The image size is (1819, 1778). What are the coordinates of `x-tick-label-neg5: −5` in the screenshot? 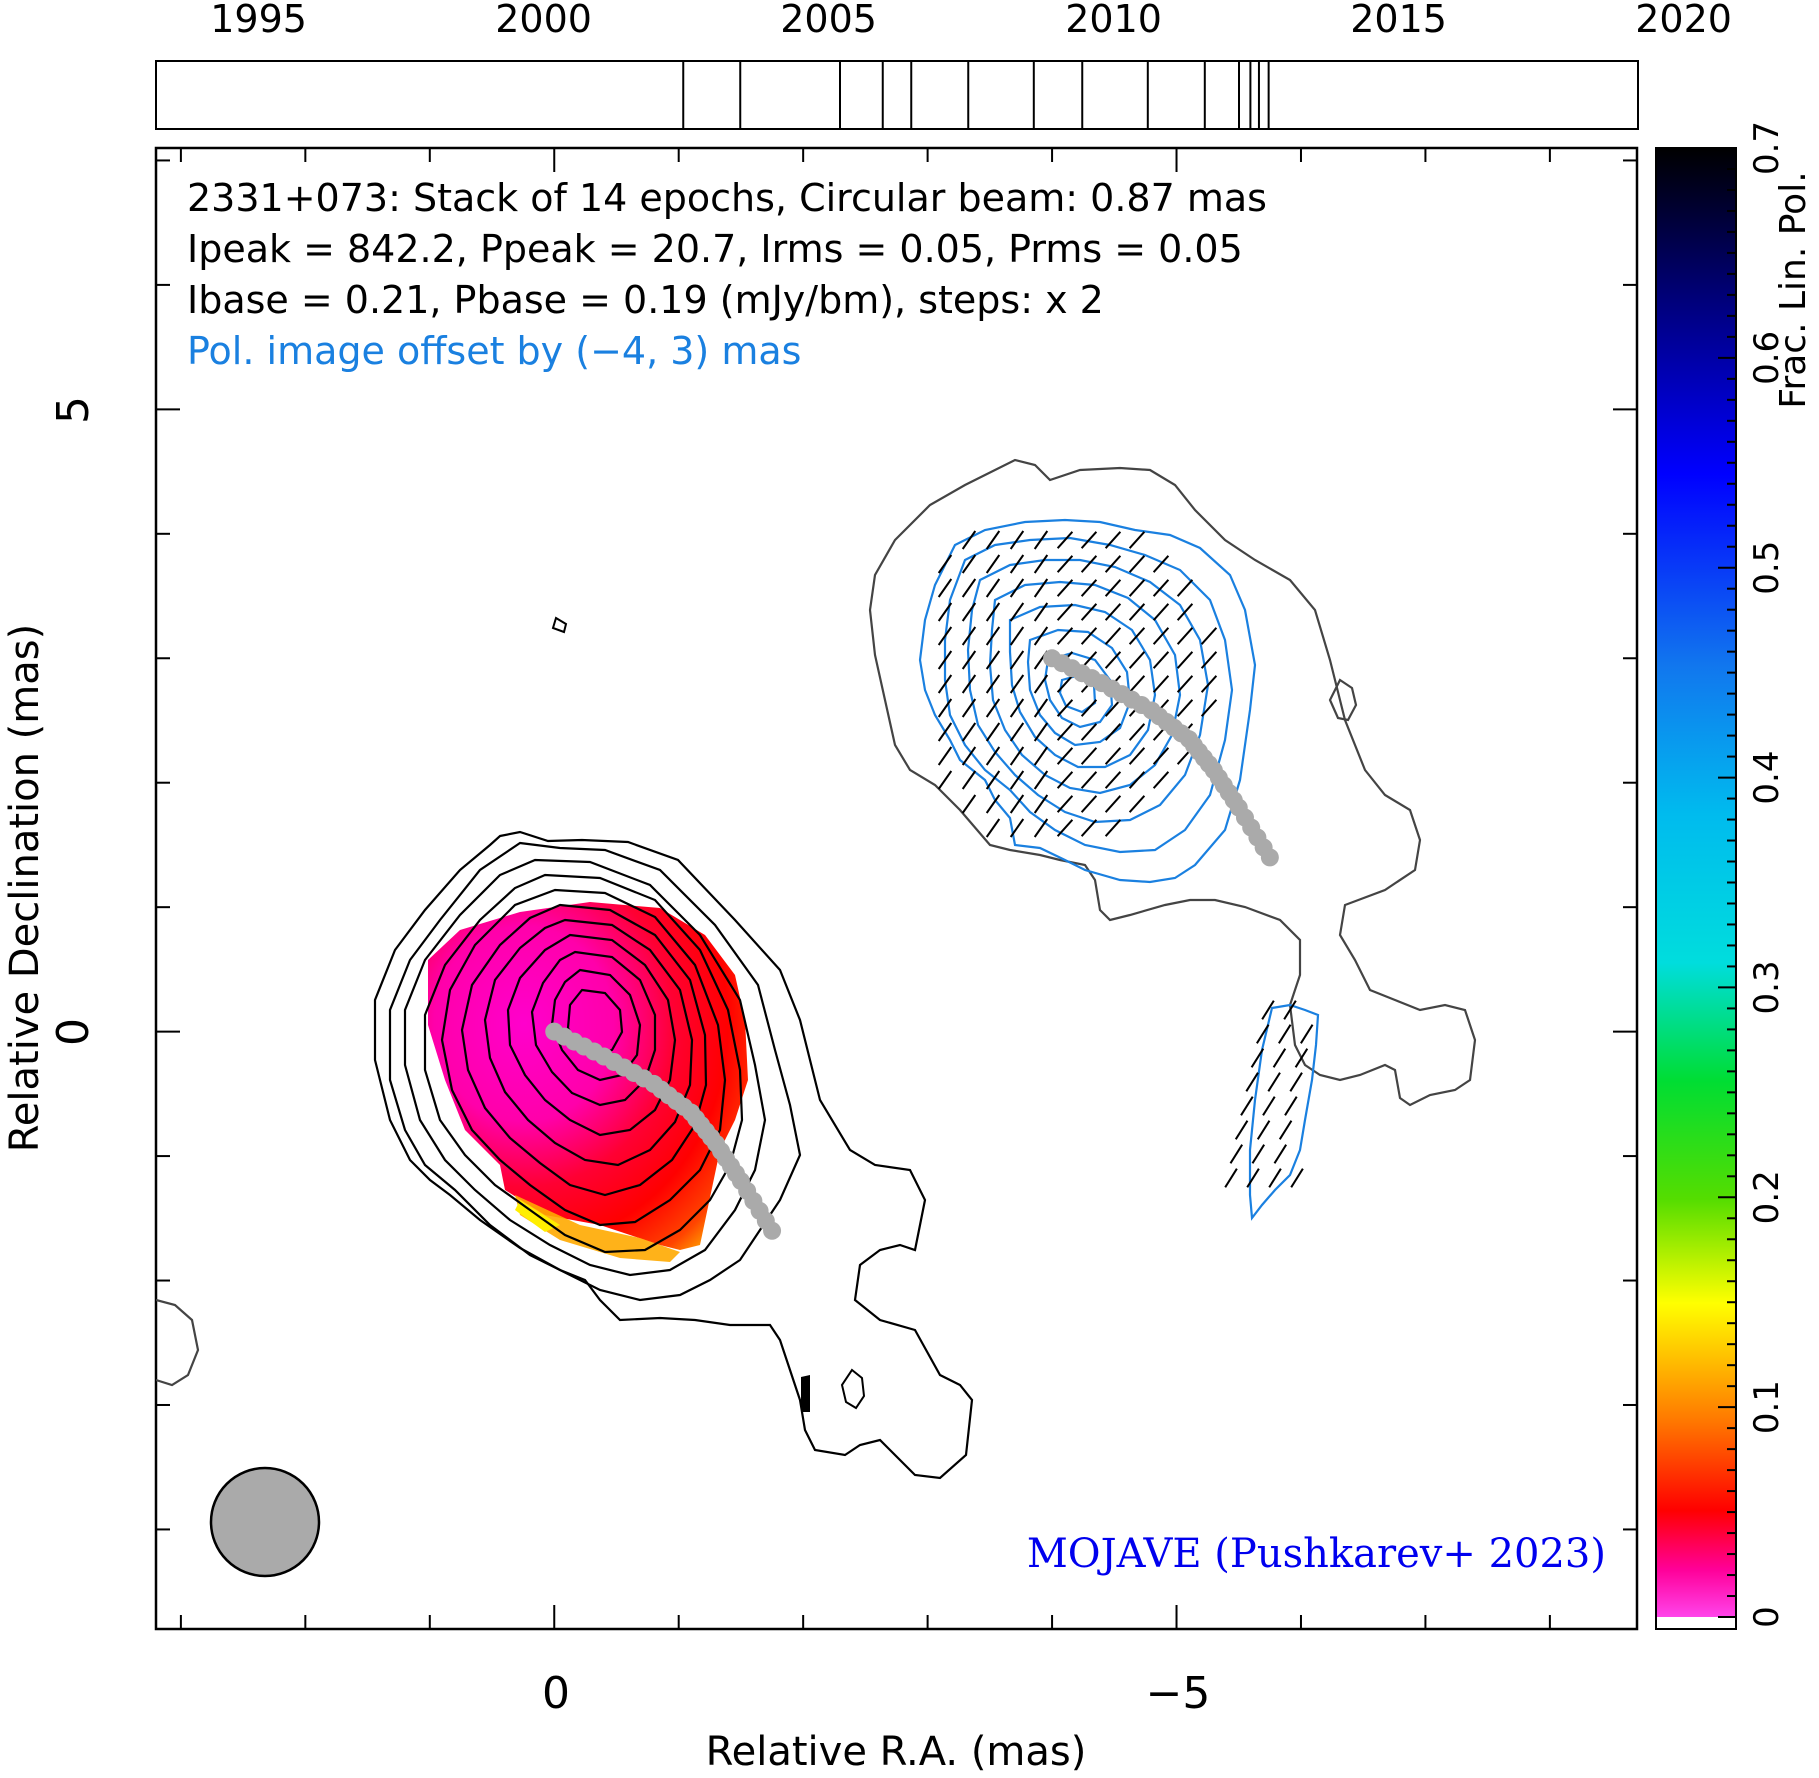 It's located at (1178, 1693).